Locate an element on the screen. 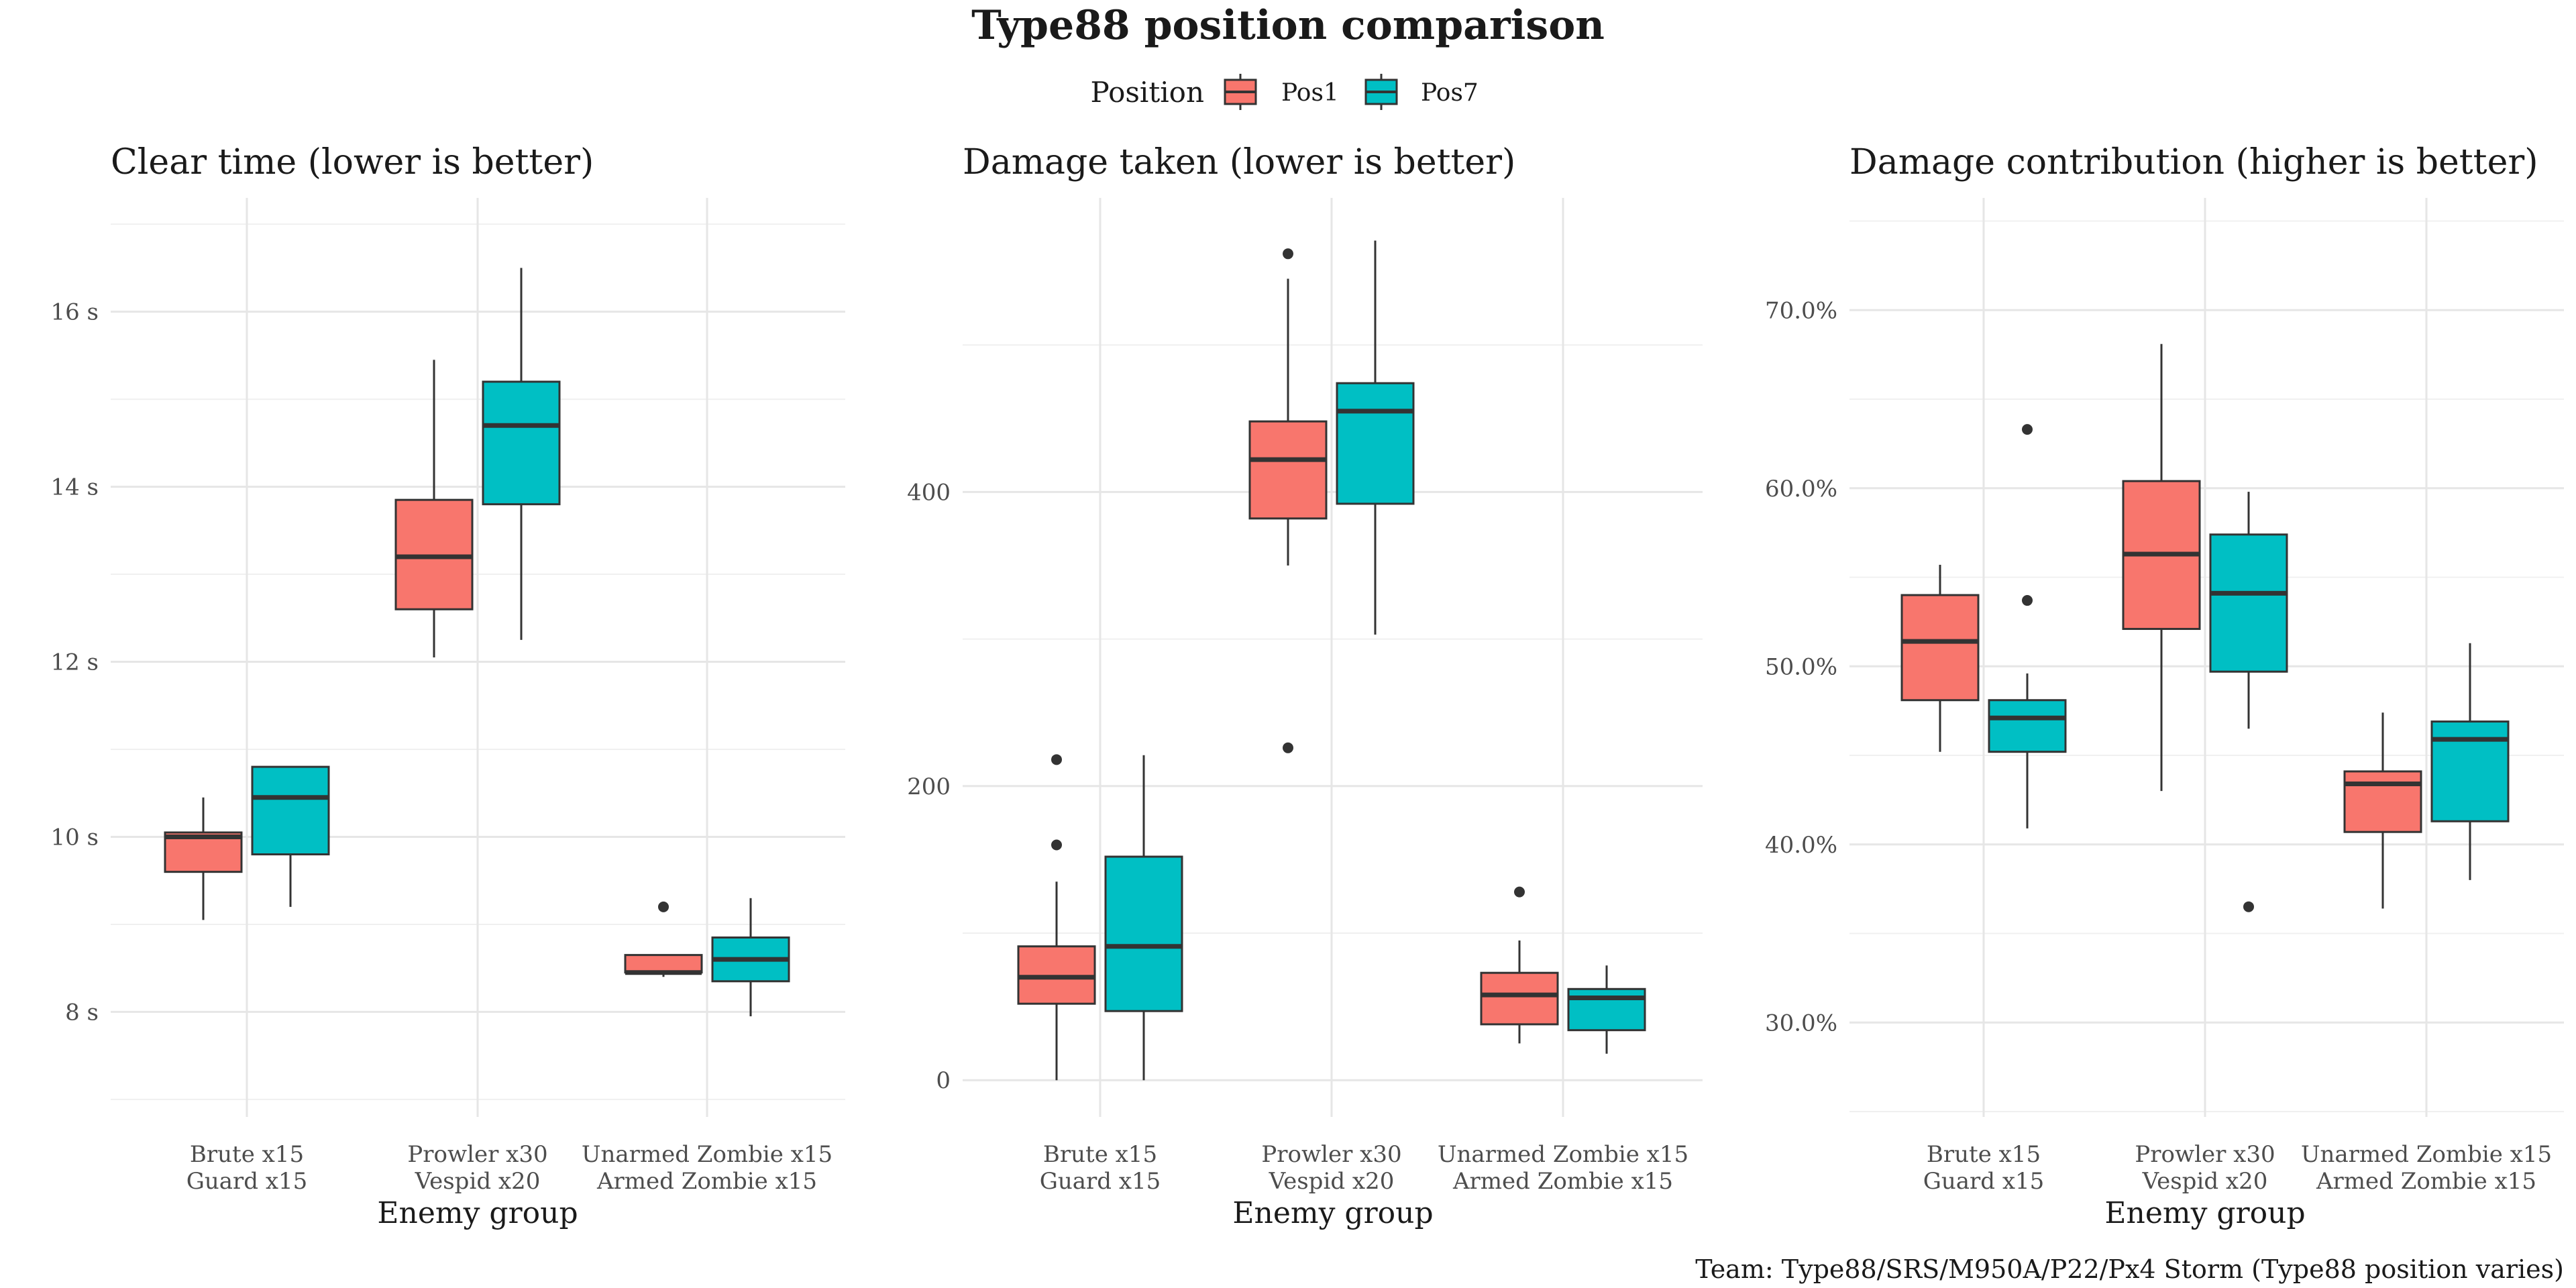  y-tick-label: 0 is located at coordinates (943, 1080).